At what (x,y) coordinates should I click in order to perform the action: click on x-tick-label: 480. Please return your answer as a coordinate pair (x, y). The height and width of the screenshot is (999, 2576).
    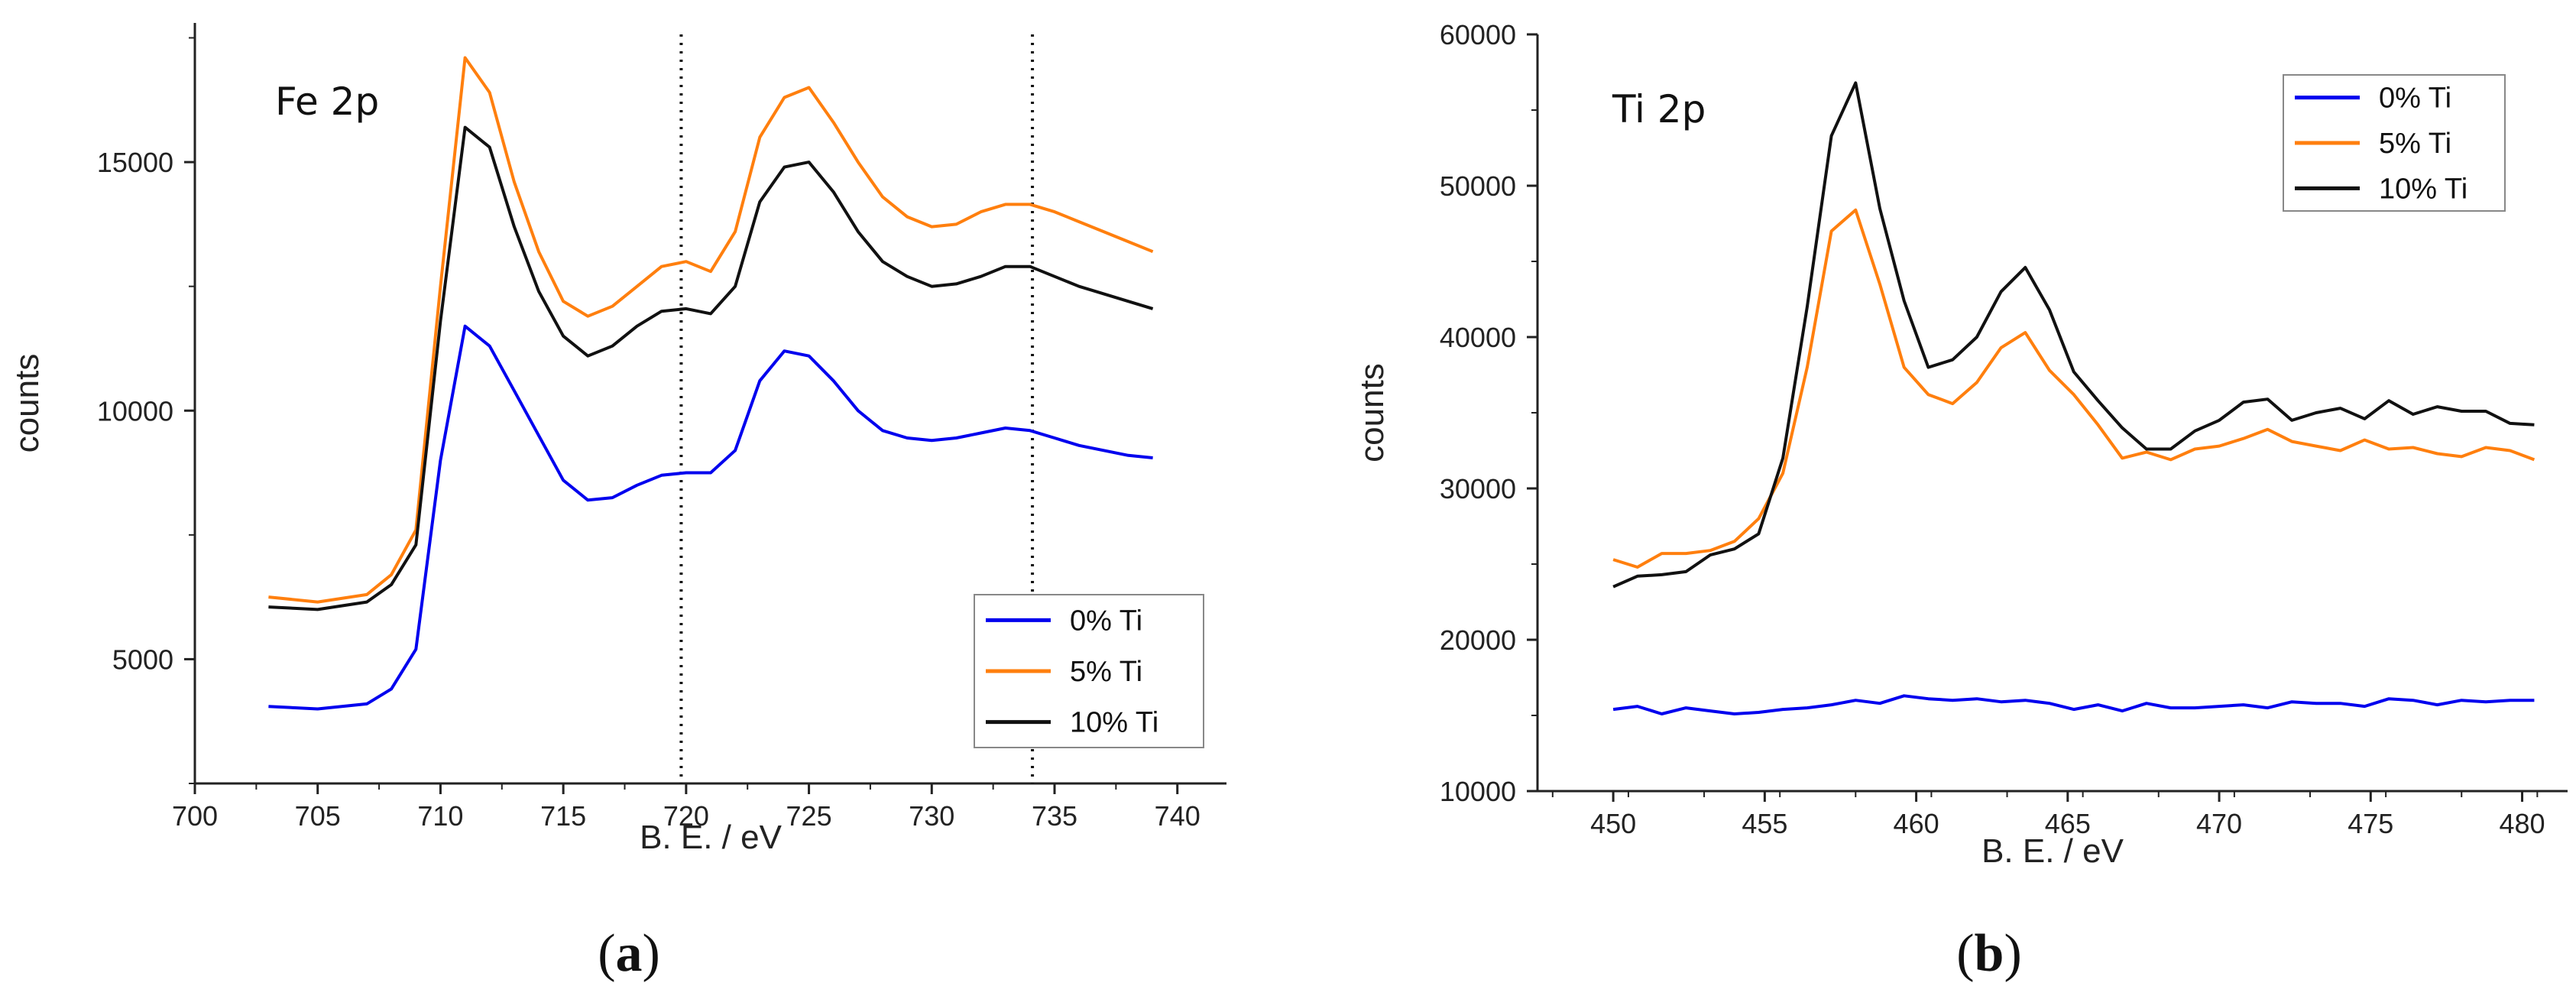
    Looking at the image, I should click on (2522, 823).